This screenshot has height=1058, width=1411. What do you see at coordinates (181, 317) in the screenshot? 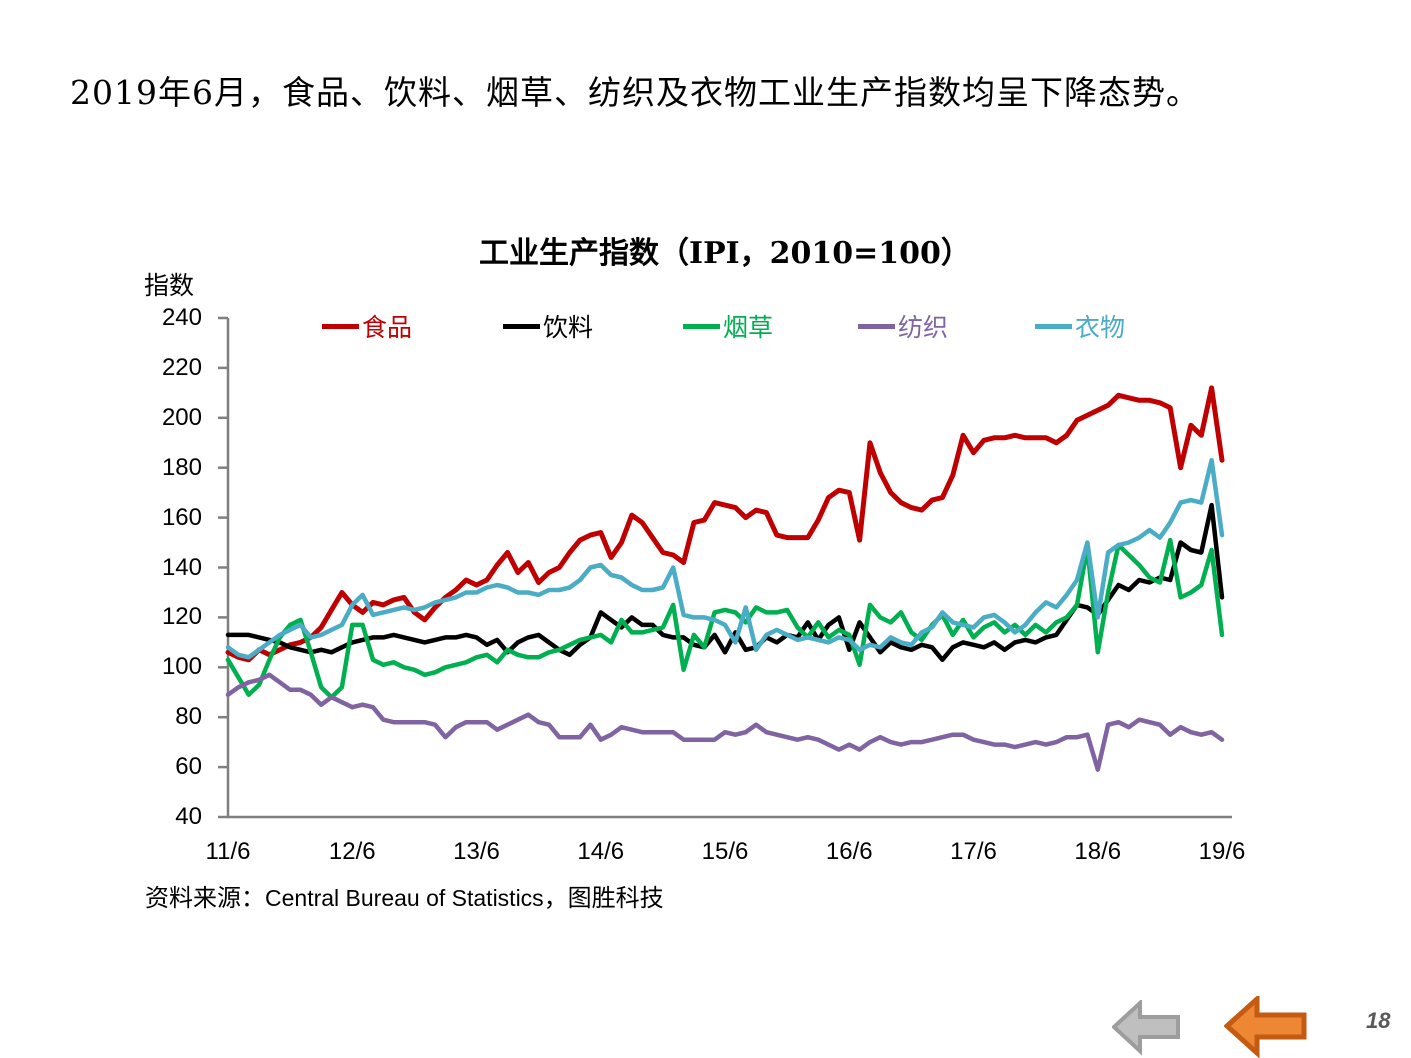
I see `y-tick-label: 240` at bounding box center [181, 317].